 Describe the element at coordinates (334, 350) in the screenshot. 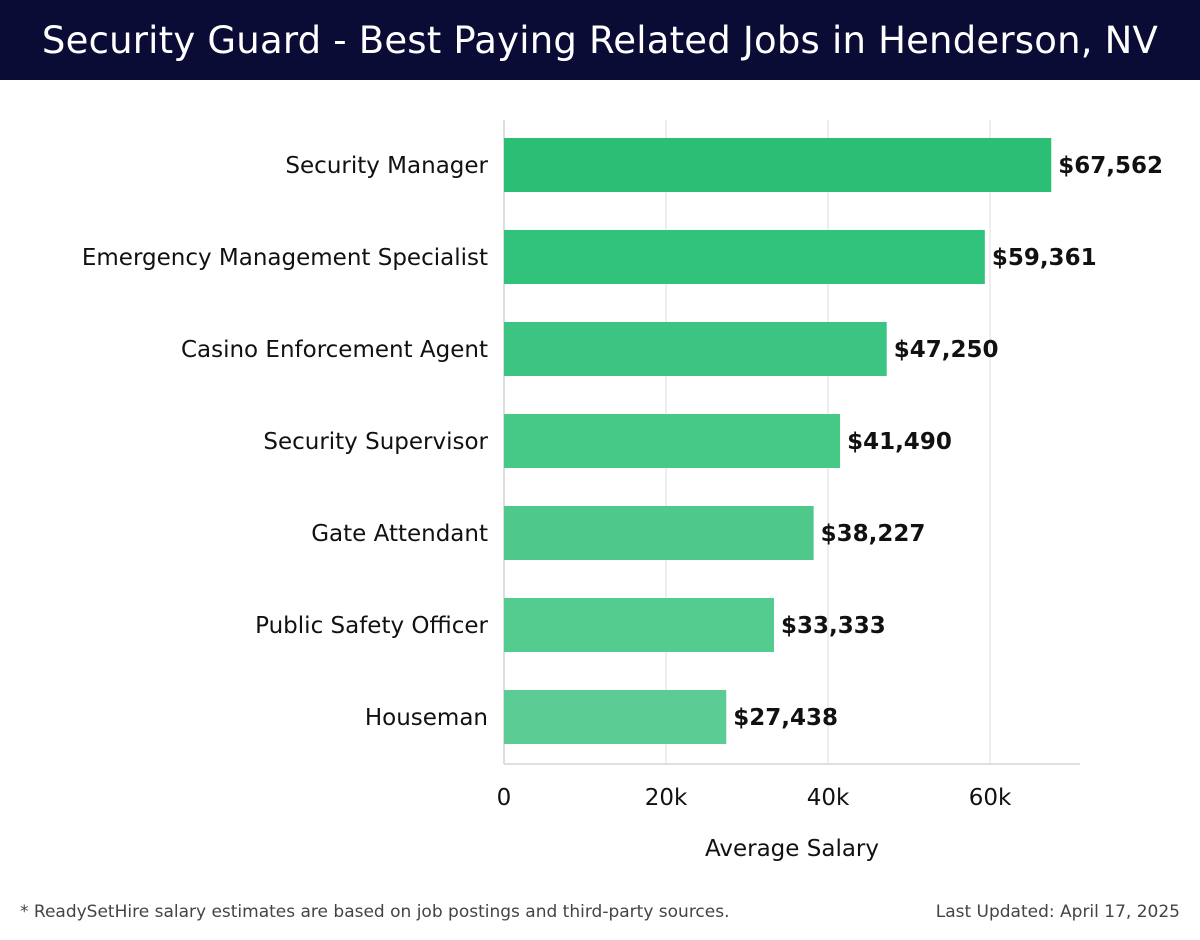

I see `category-label-2: Casino Enforcement Agent` at that location.